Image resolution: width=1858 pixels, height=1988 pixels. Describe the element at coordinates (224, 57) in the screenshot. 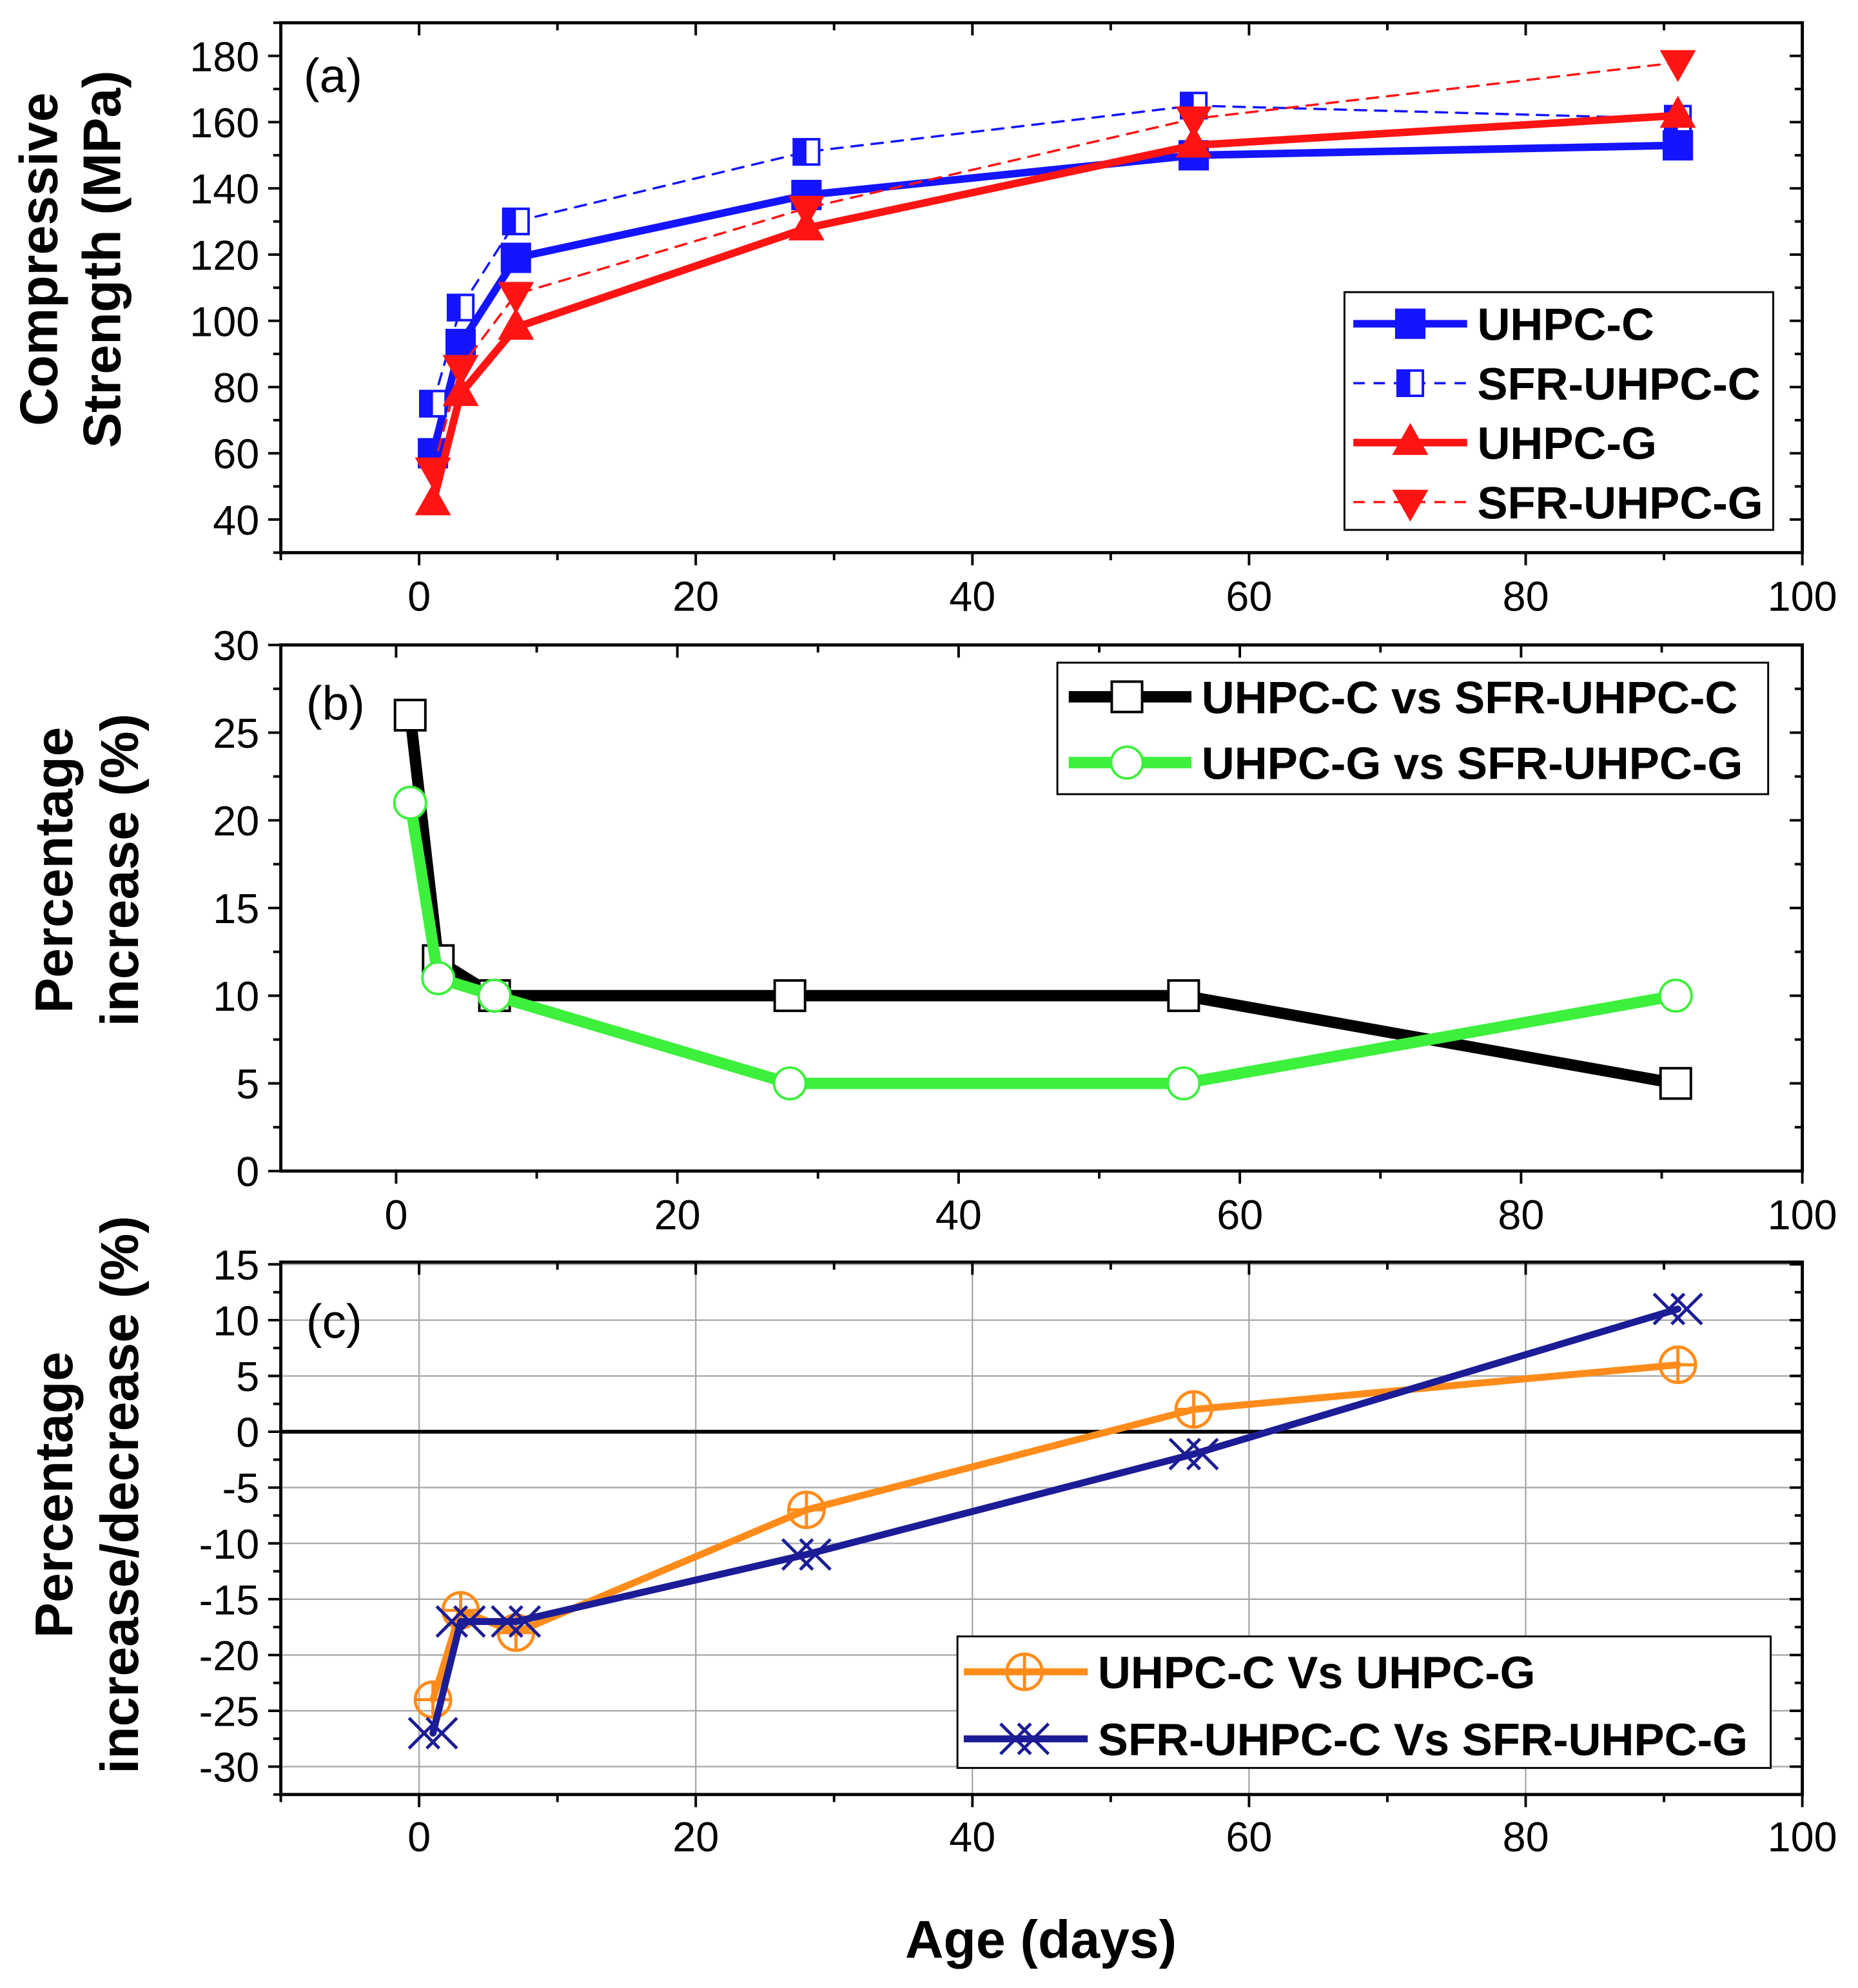

I see `y-tick-label: 180` at that location.